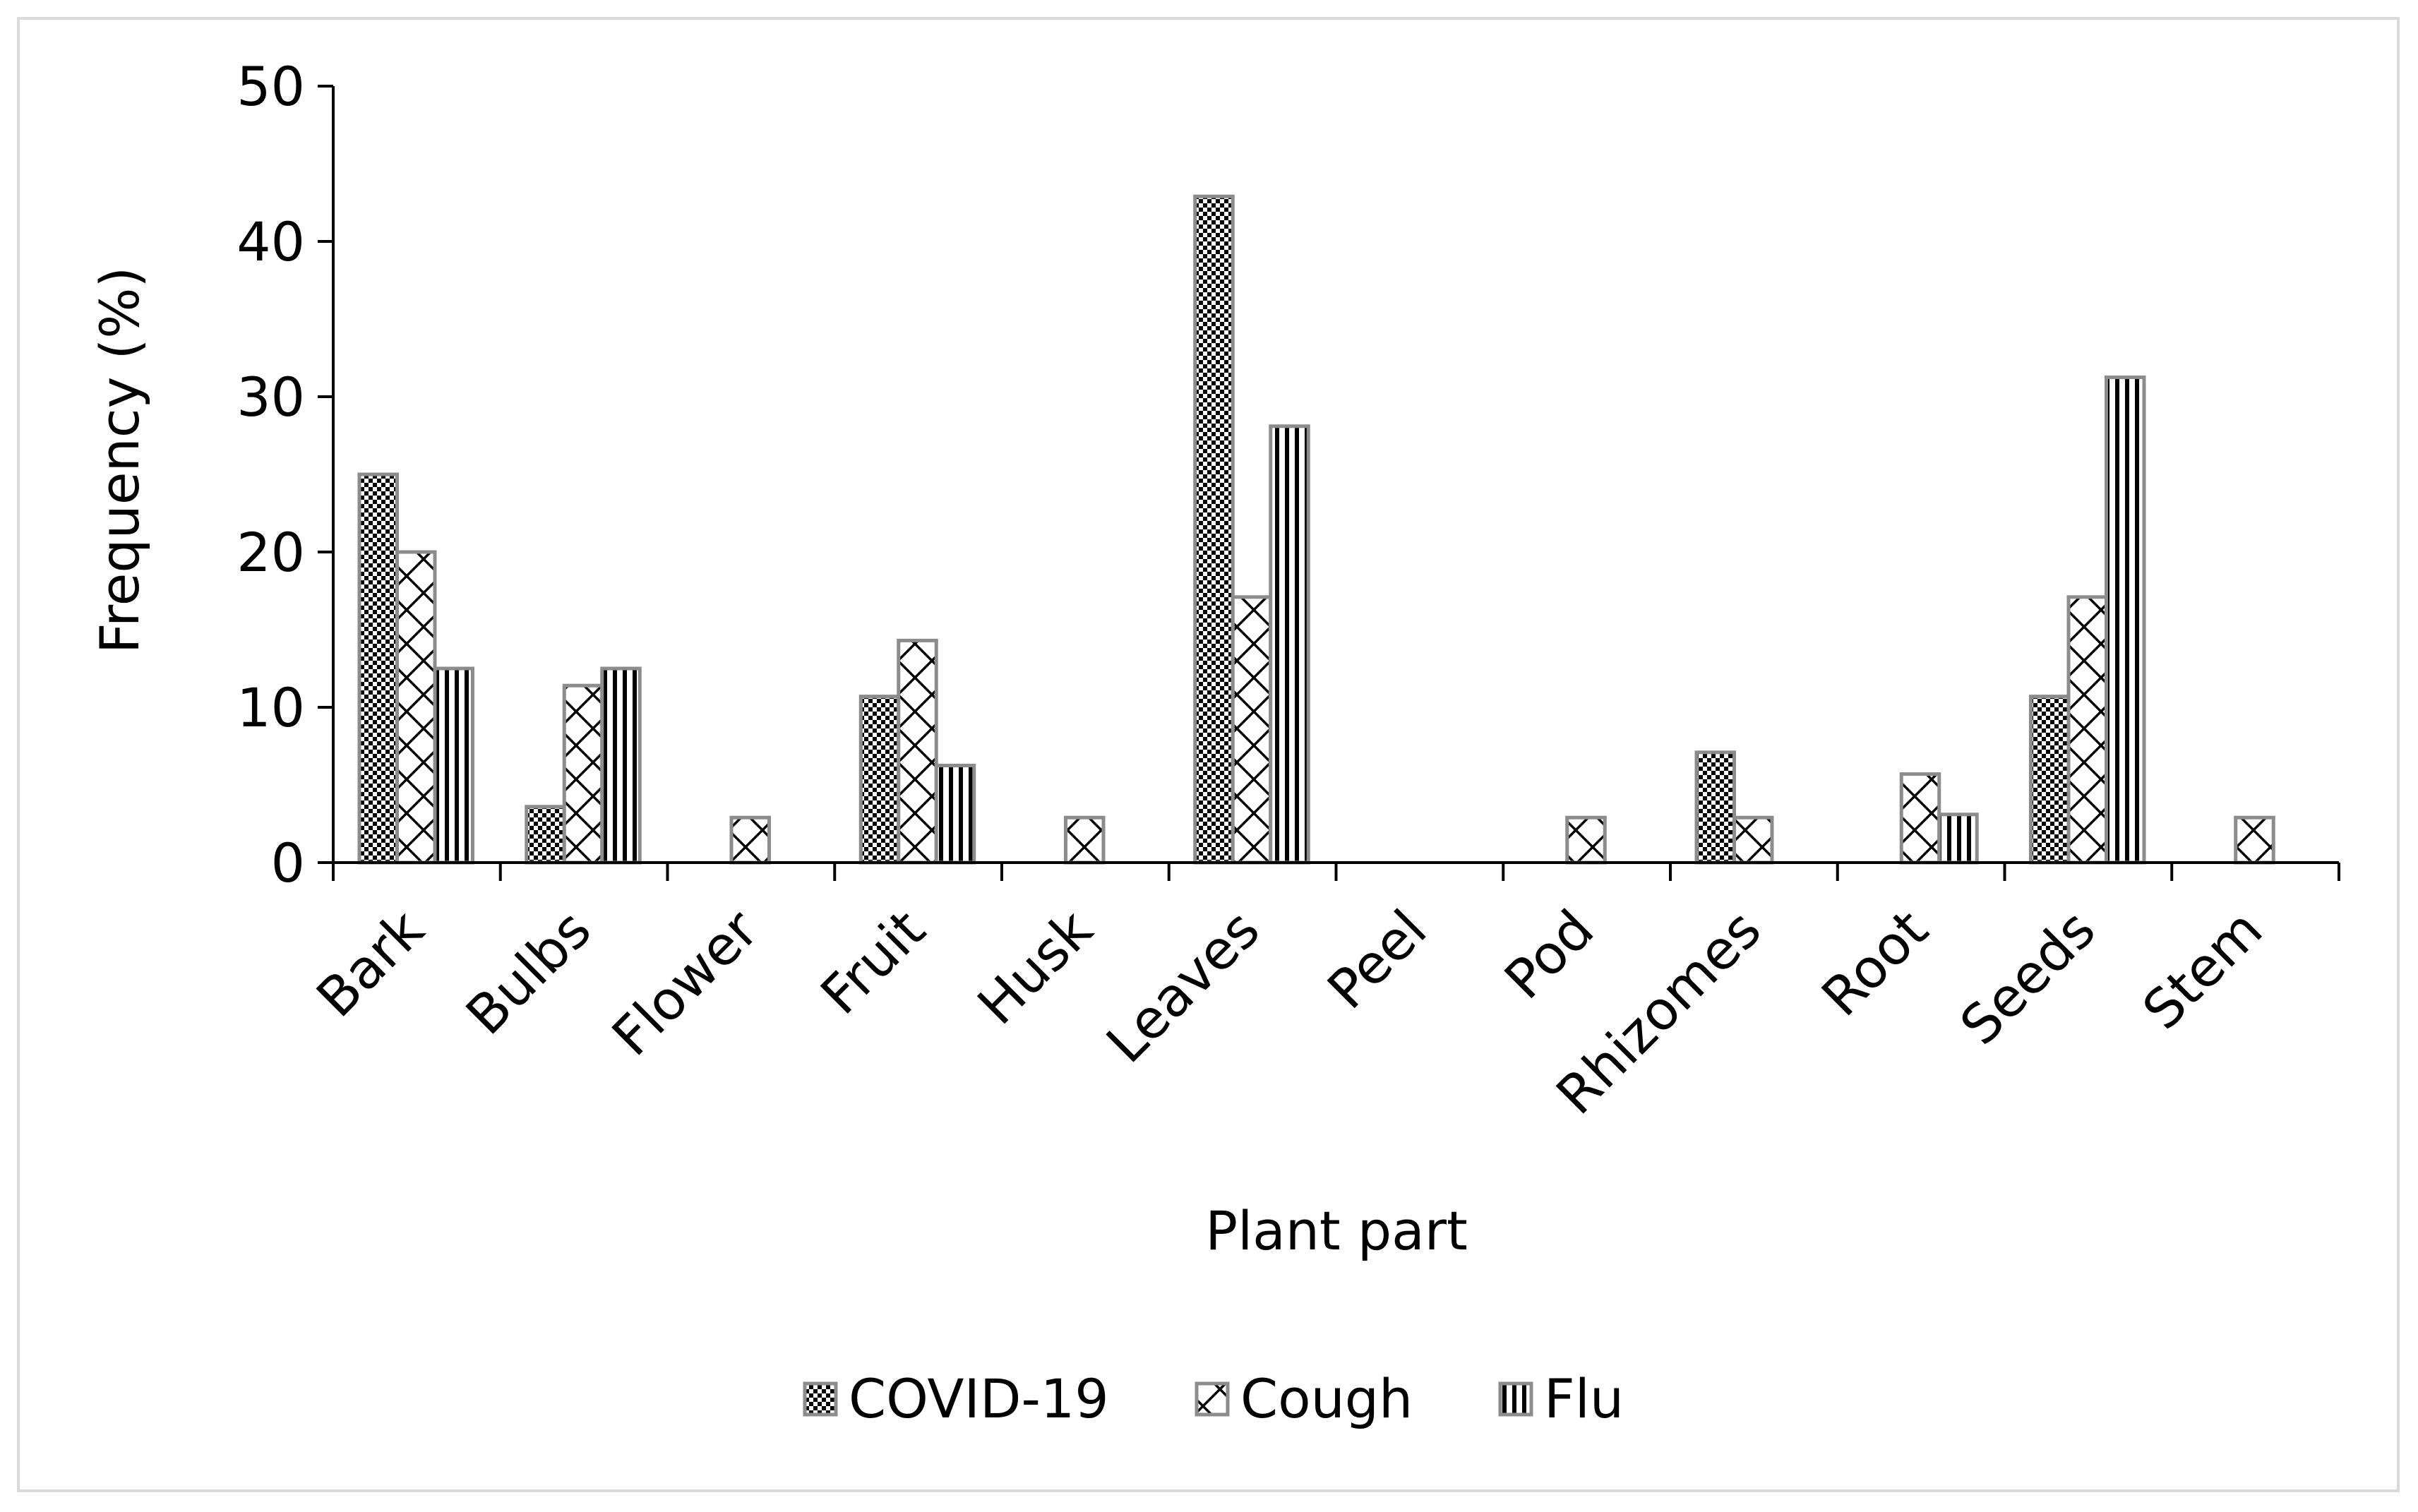 The height and width of the screenshot is (1512, 2418). I want to click on x-tick-label: Peel, so click(1376, 960).